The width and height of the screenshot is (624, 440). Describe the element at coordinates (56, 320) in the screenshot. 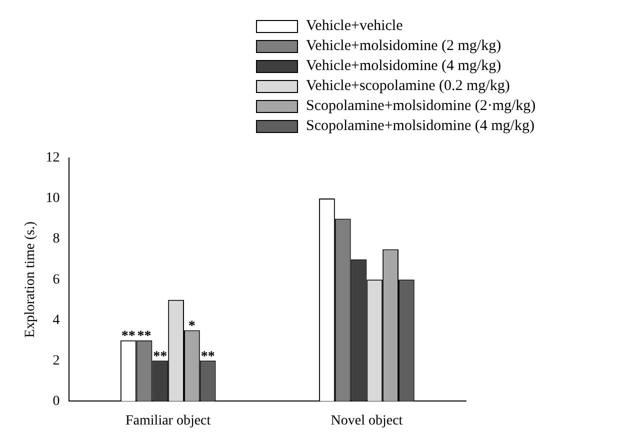

I see `y-tick-label: 4` at that location.